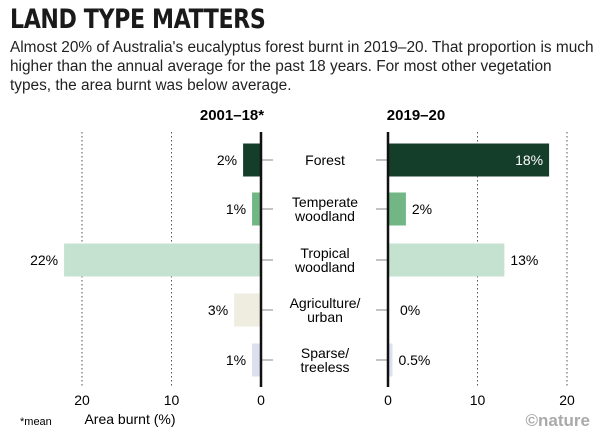 This screenshot has width=600, height=436. I want to click on right-bar-label: 0%, so click(410, 310).